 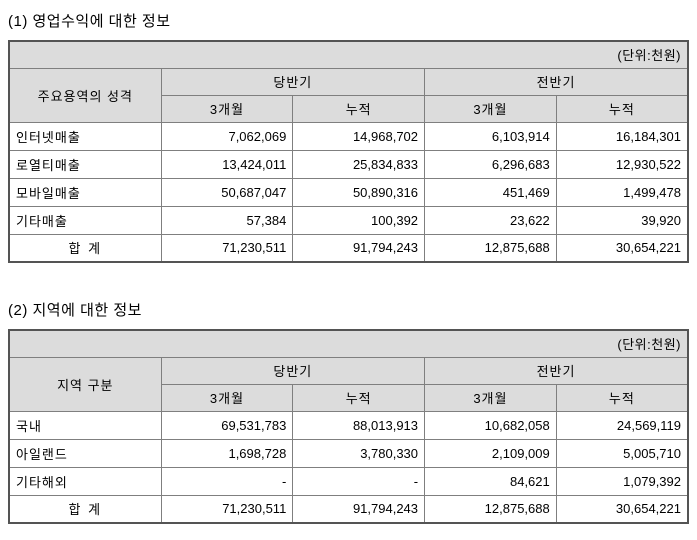 I want to click on table-cell: 24,569,119, so click(x=622, y=425).